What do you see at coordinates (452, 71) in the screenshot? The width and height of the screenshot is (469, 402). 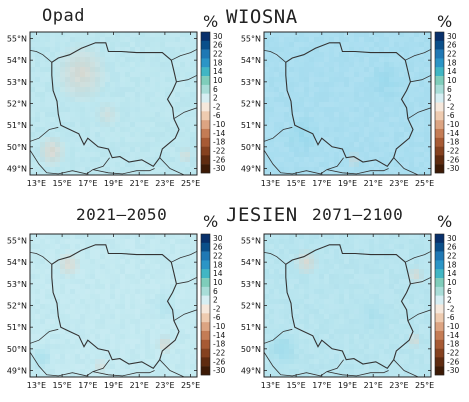 I see `colorbar-label: 14` at bounding box center [452, 71].